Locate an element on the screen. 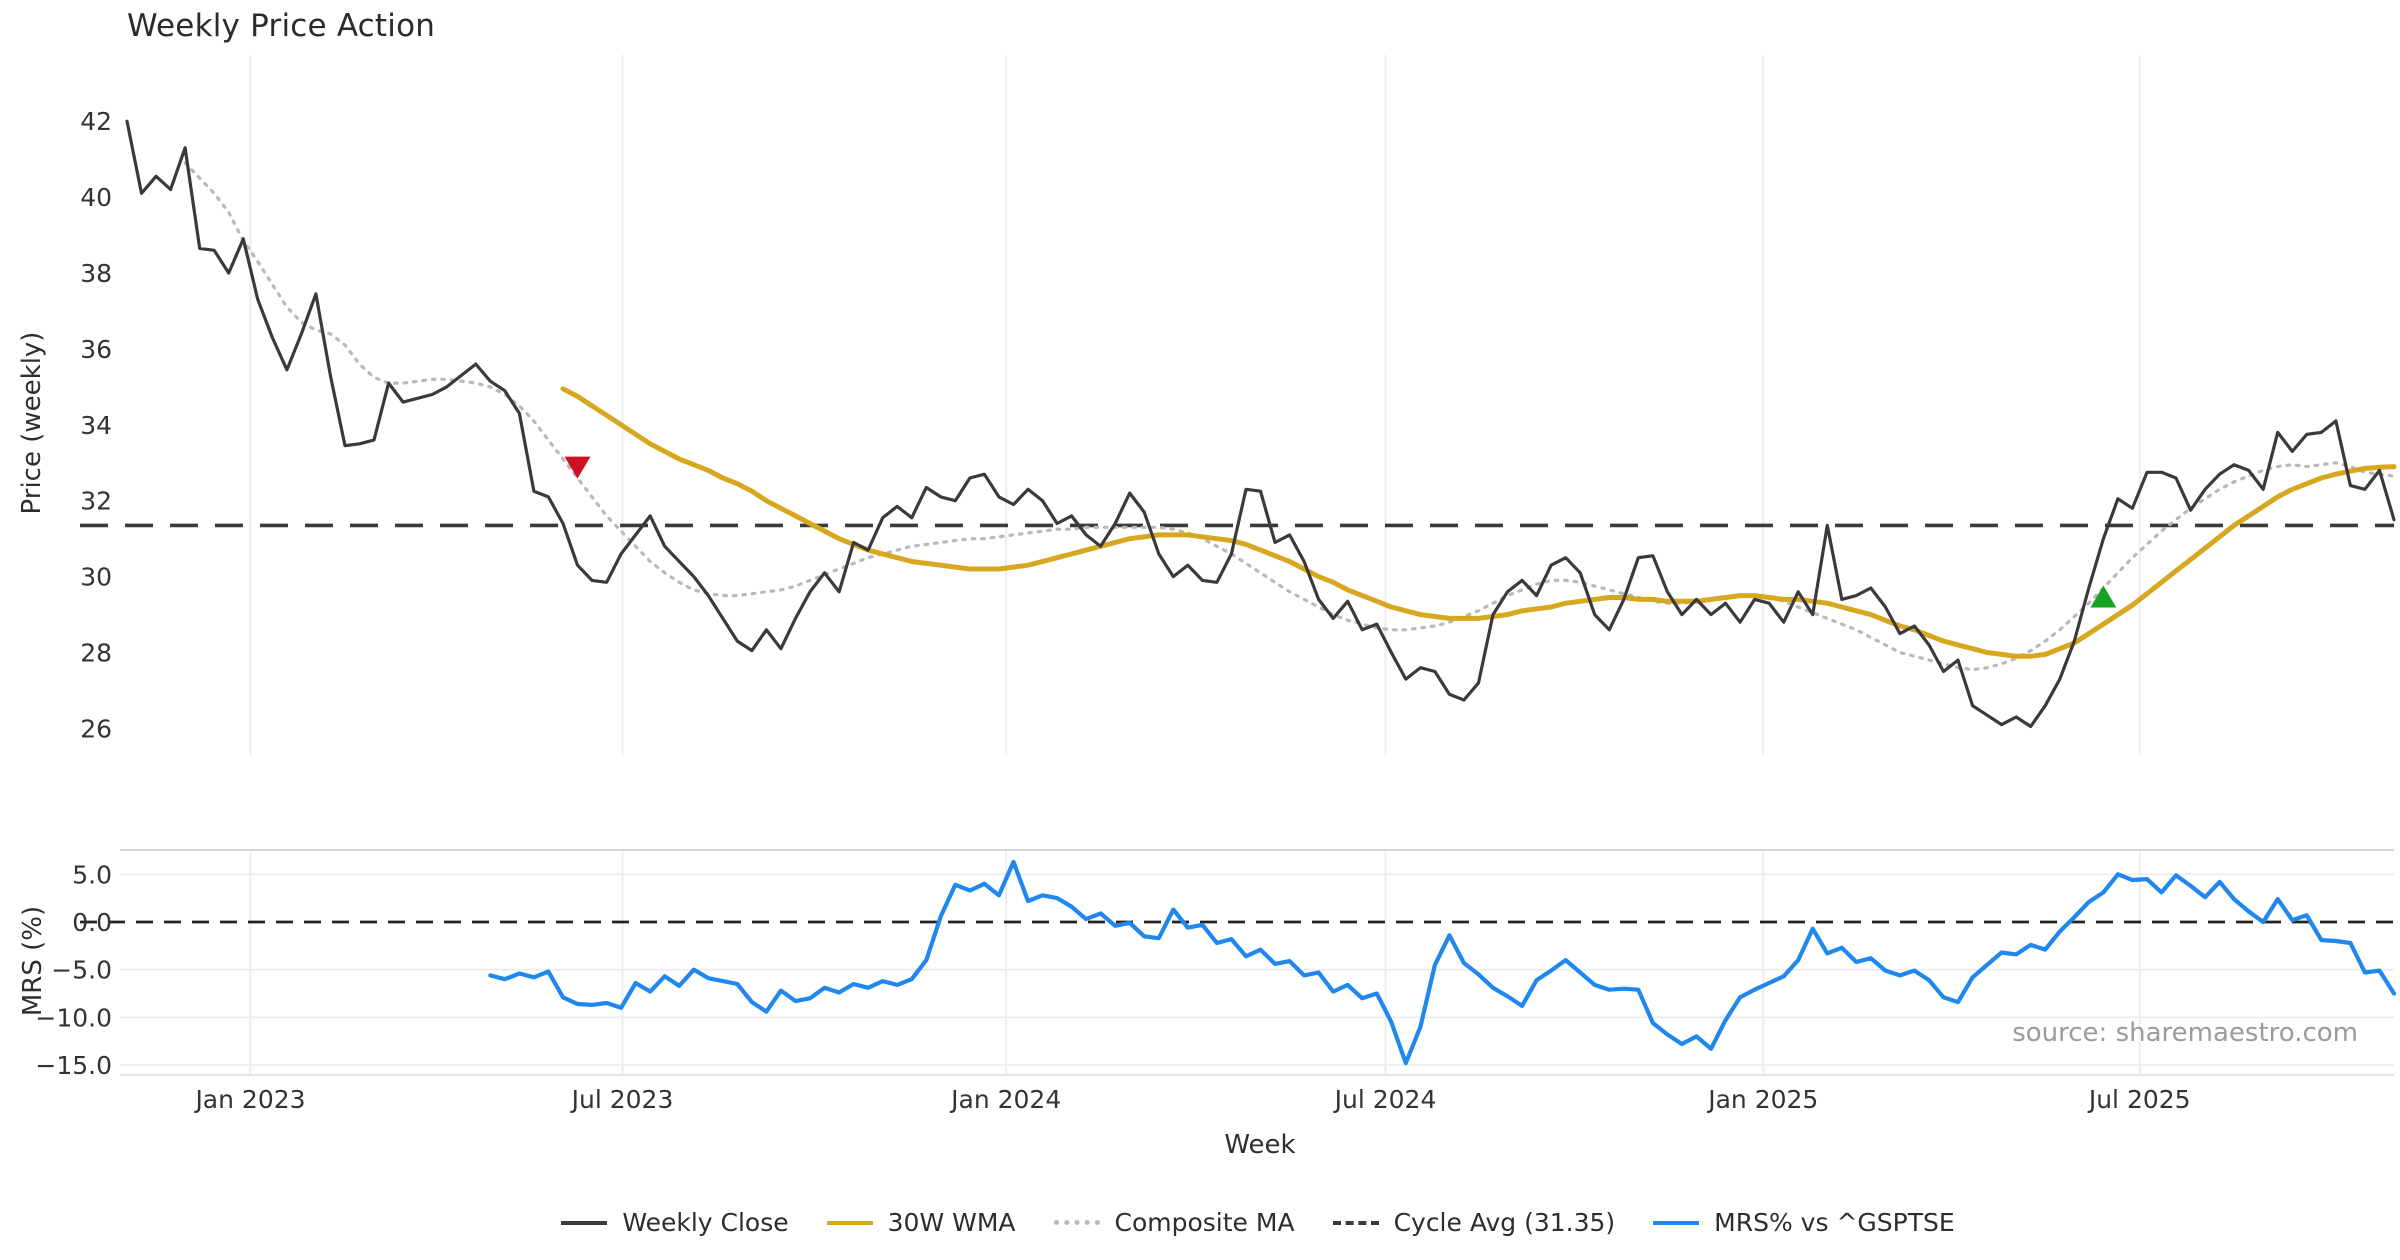  legend-item-cycle-avg-31-35-: Cycle Avg (31.35) is located at coordinates (1474, 1222).